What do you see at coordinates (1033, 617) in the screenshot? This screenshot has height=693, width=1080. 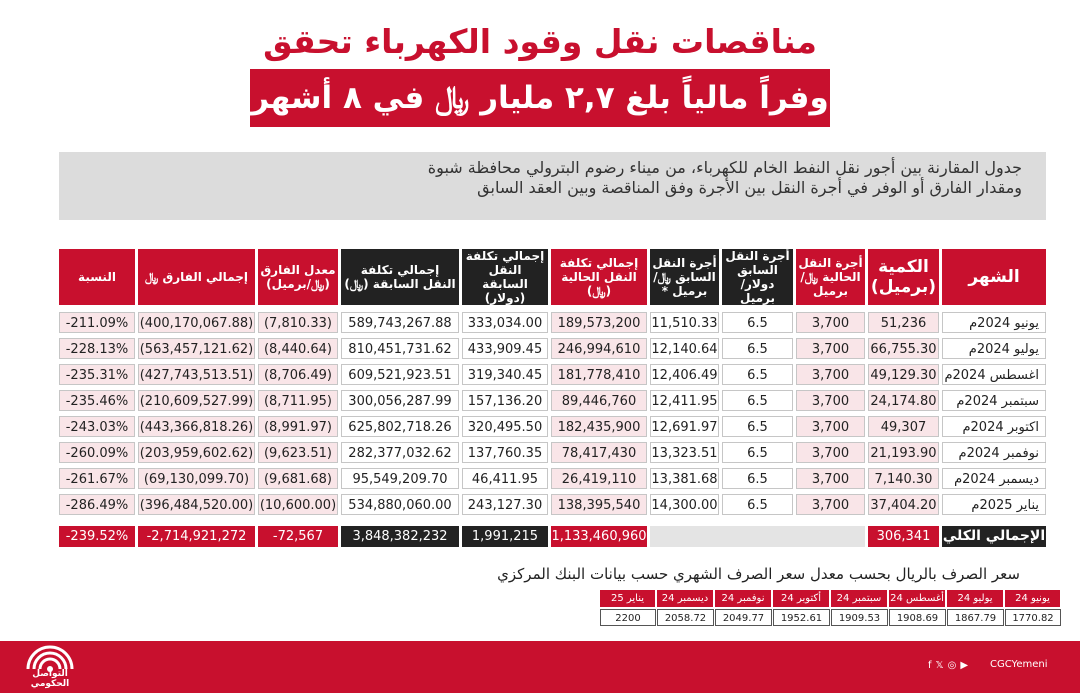 I see `fx-rate: 1770.82` at bounding box center [1033, 617].